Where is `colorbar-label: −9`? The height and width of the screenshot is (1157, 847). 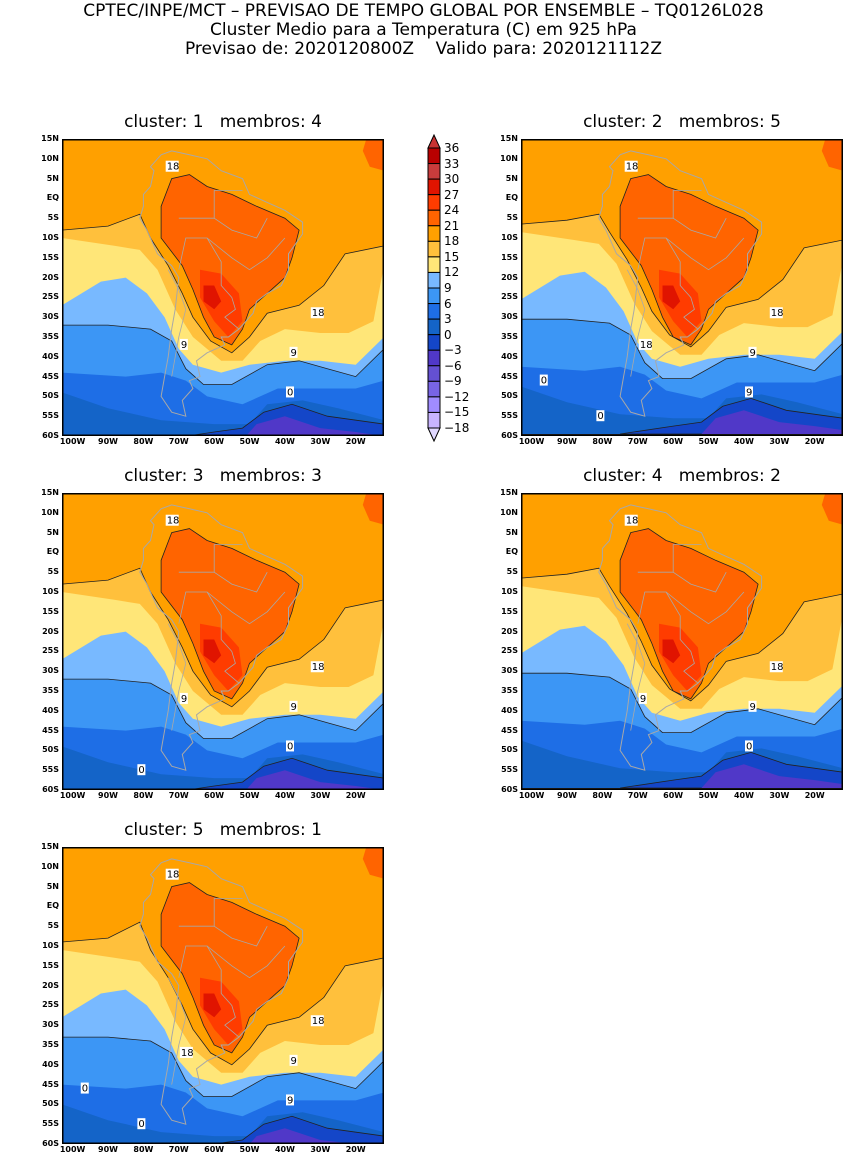 colorbar-label: −9 is located at coordinates (453, 381).